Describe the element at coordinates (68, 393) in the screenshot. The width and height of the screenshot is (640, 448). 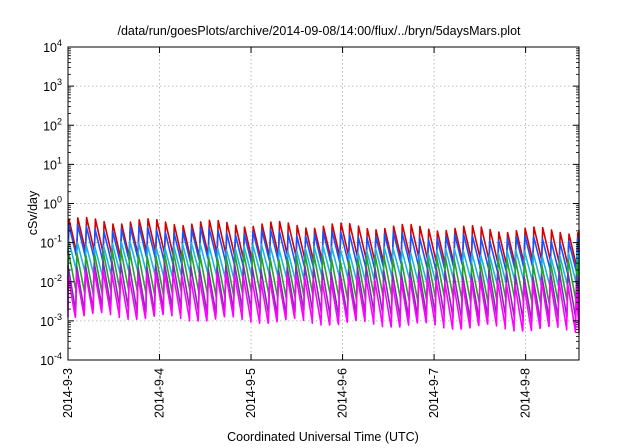
I see `x-tick-label: 2014-9-3` at that location.